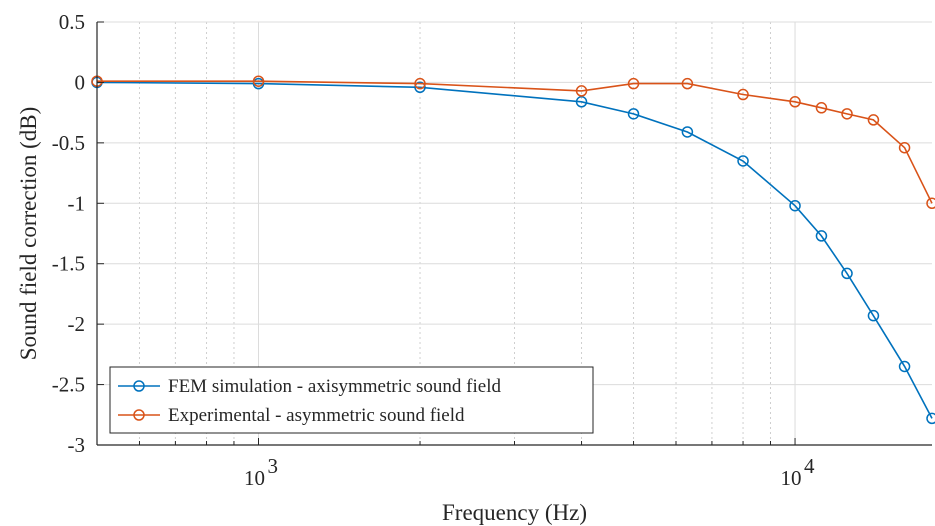 The height and width of the screenshot is (526, 935). What do you see at coordinates (28, 234) in the screenshot?
I see `y-axis-label: Sound field correction (dB)` at bounding box center [28, 234].